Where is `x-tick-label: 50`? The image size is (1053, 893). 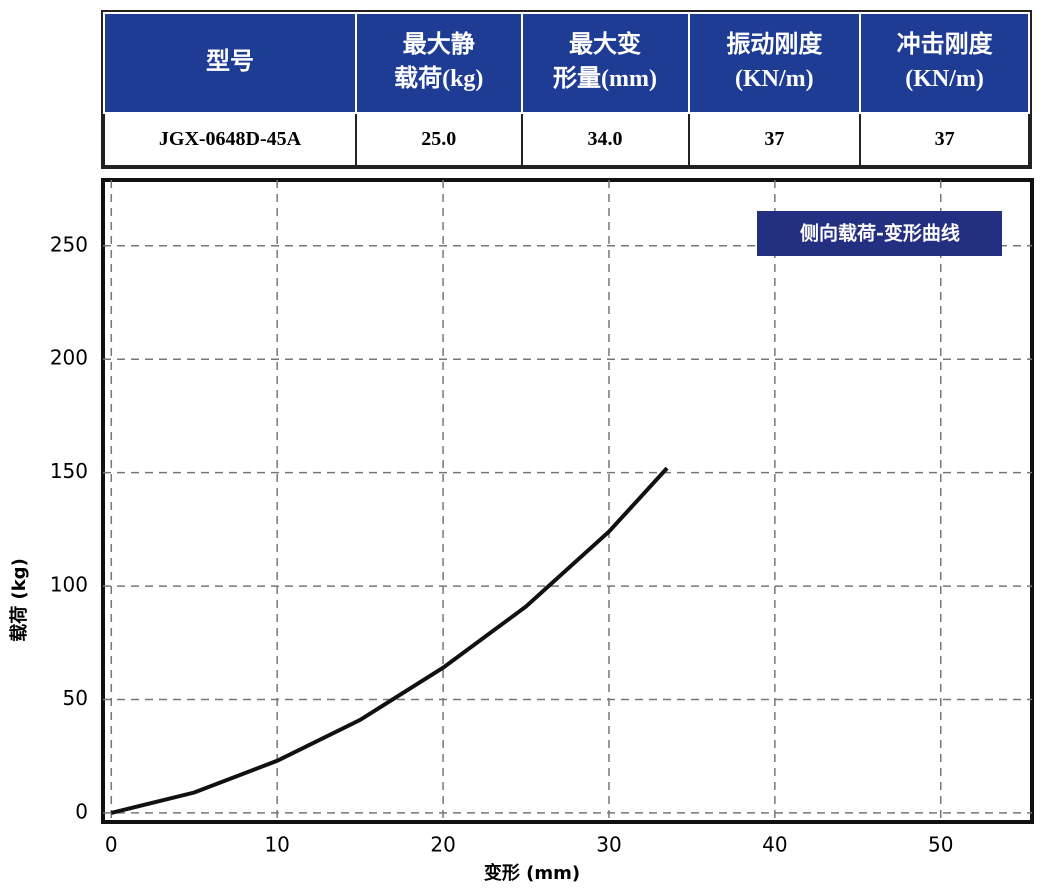
x-tick-label: 50 is located at coordinates (940, 845).